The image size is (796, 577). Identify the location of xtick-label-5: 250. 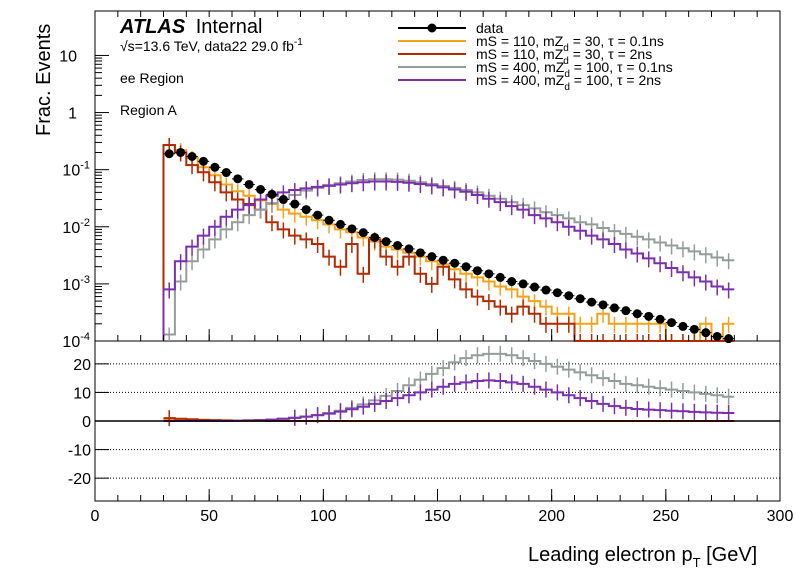
(665, 516).